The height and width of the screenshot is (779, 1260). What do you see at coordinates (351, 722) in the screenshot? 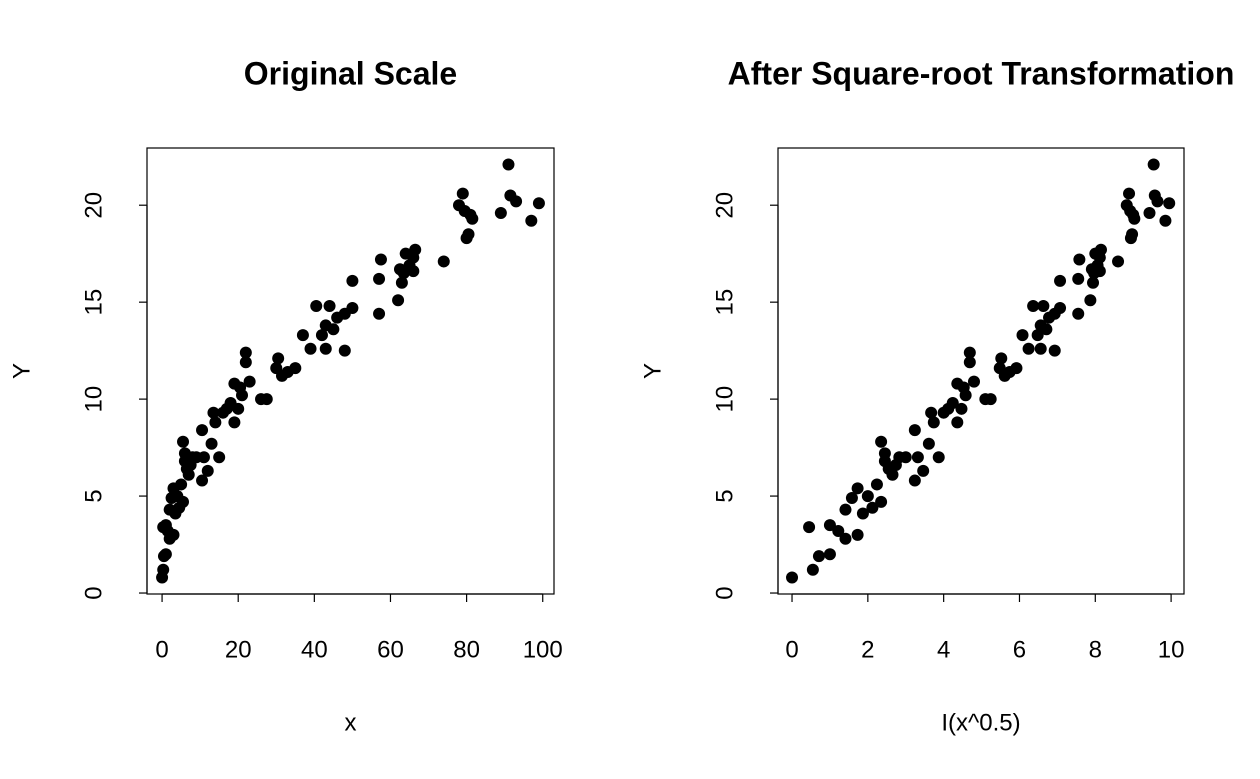
I see `x-axis-title: x` at bounding box center [351, 722].